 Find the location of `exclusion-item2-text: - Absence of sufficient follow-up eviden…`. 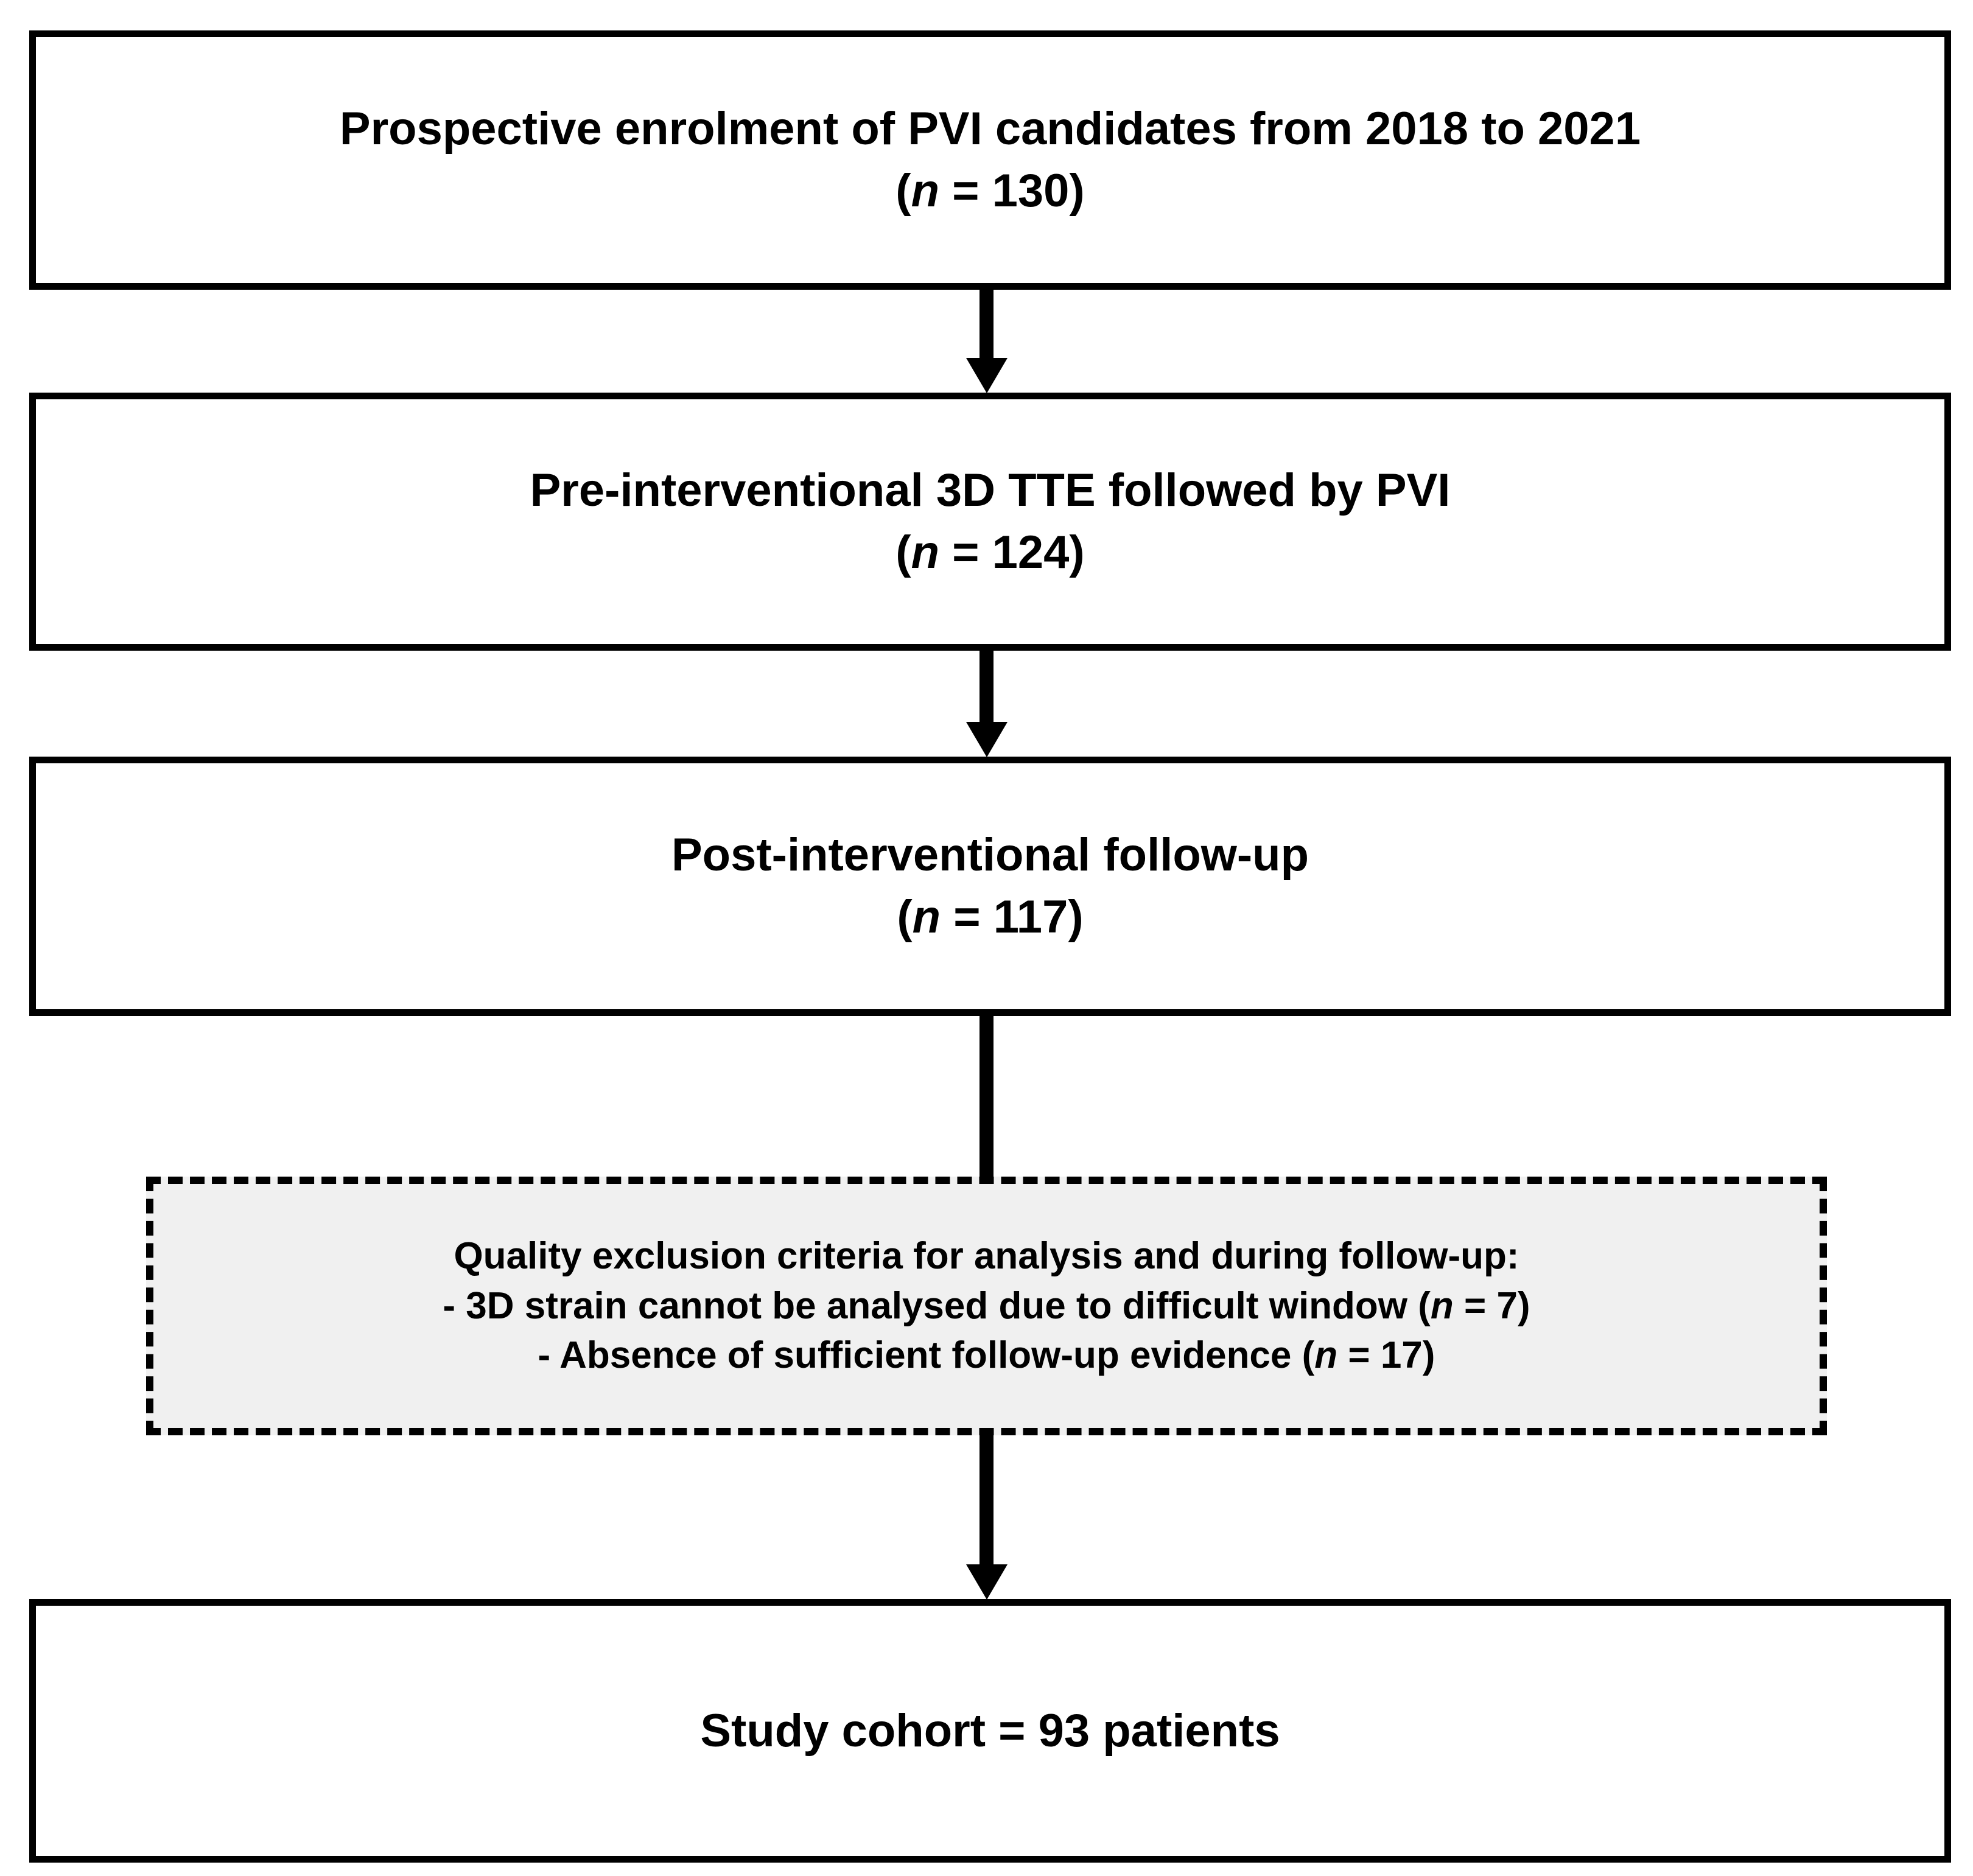

exclusion-item2-text: - Absence of sufficient follow-up eviden… is located at coordinates (927, 1355).